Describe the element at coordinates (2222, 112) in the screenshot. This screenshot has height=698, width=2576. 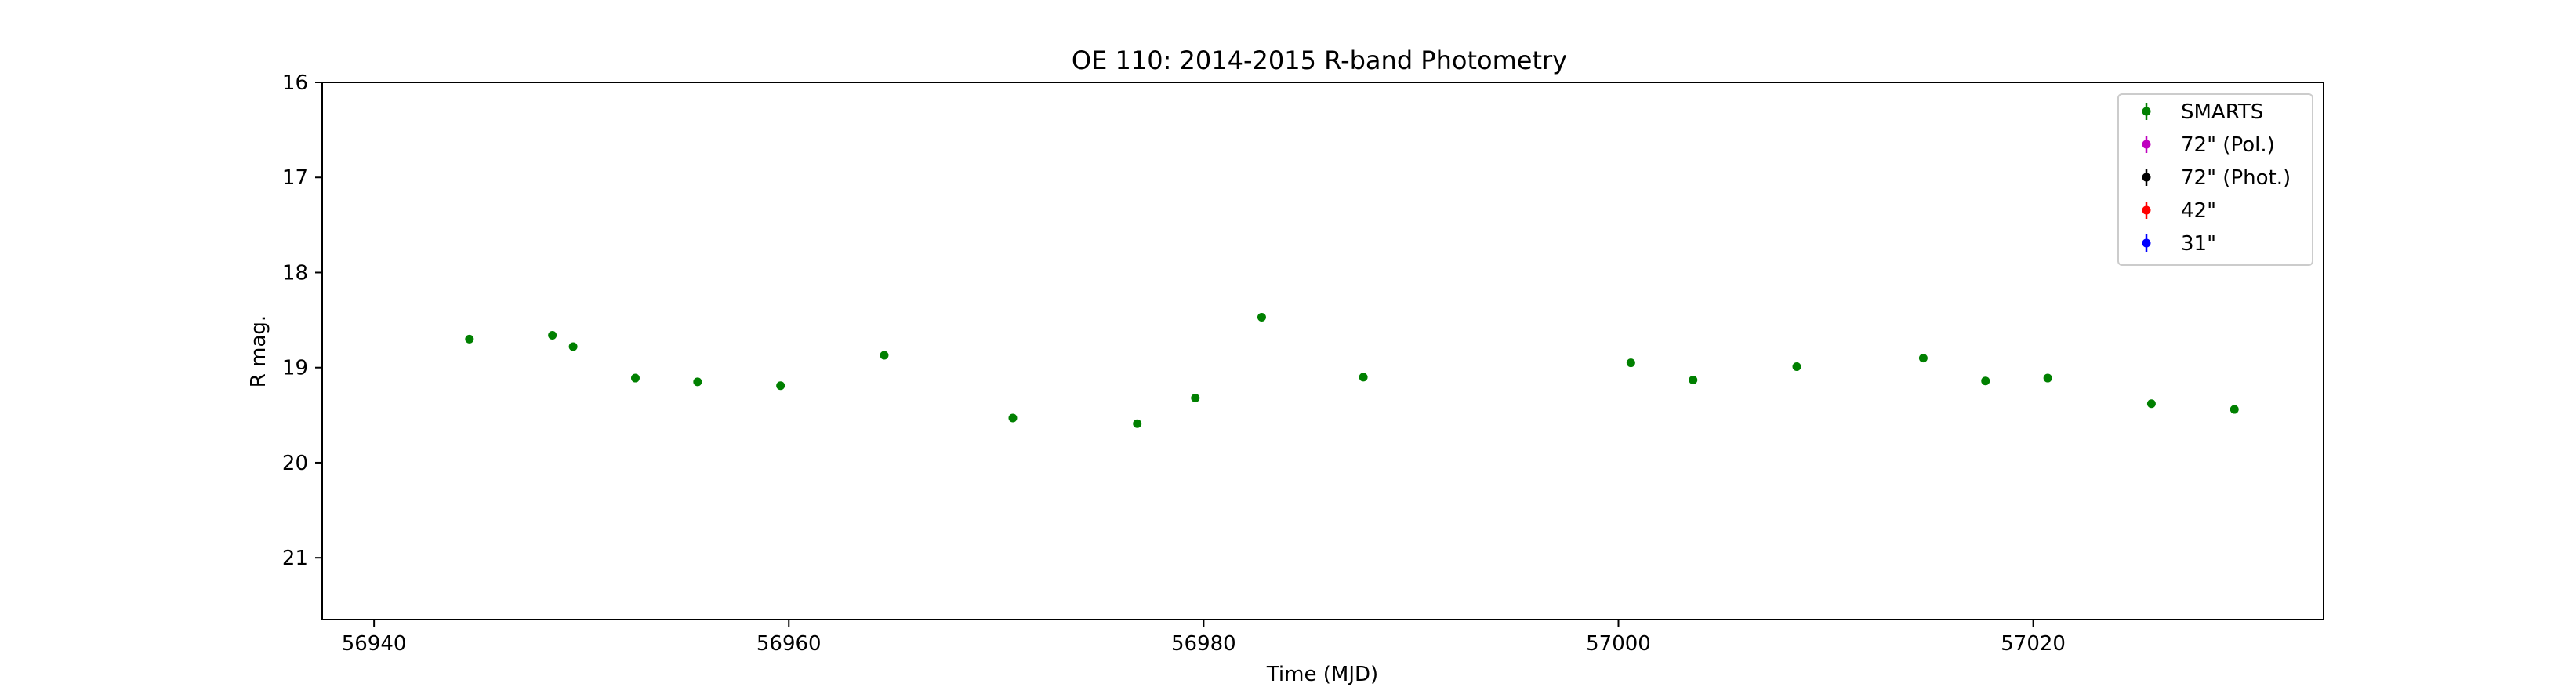
I see `legend-label: SMARTS` at that location.